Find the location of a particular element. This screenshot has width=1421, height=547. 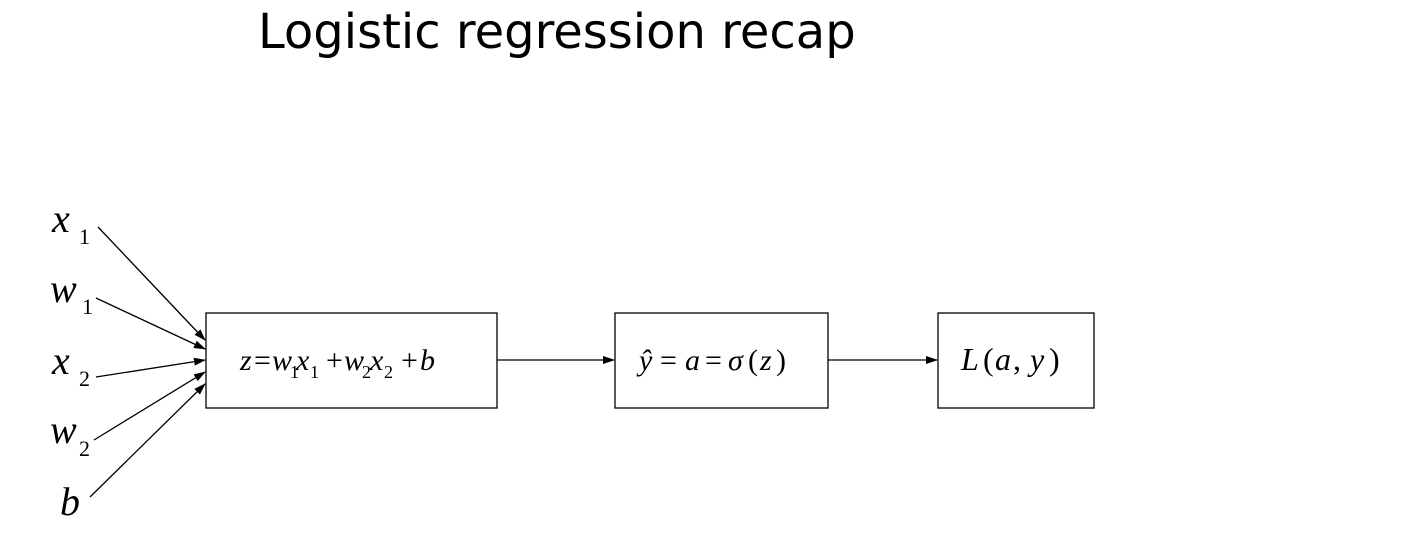

arrow-x1-to-linear is located at coordinates (151, 283).